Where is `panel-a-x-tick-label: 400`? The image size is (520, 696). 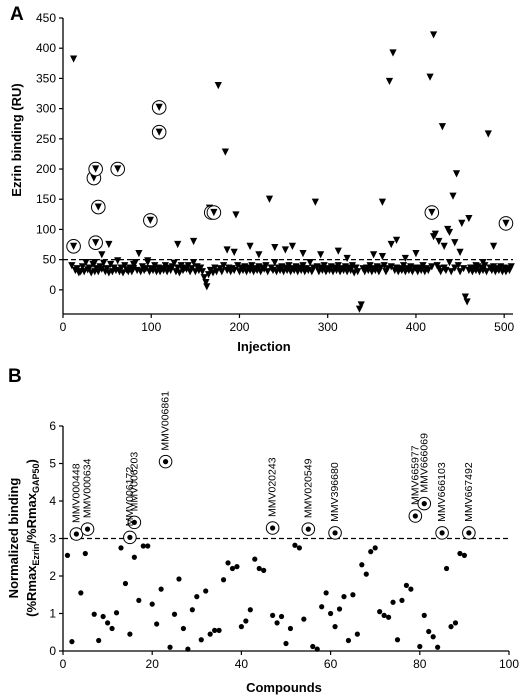 panel-a-x-tick-label: 400 is located at coordinates (416, 327).